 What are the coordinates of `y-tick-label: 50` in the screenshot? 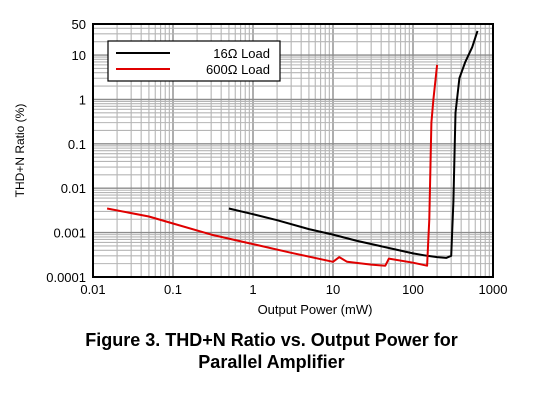 It's located at (79, 24).